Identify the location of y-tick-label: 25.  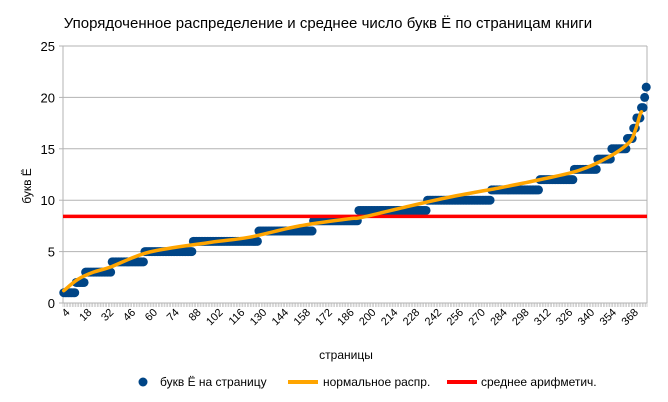
(48, 46).